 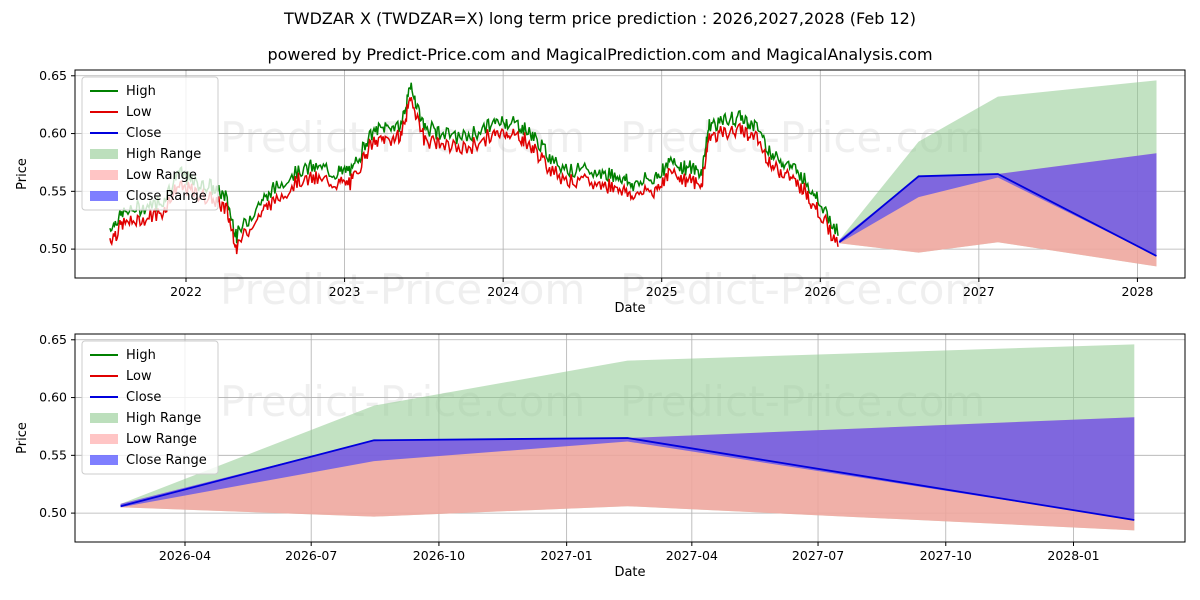 What do you see at coordinates (311, 555) in the screenshot?
I see `x-tick-label: 2026-07` at bounding box center [311, 555].